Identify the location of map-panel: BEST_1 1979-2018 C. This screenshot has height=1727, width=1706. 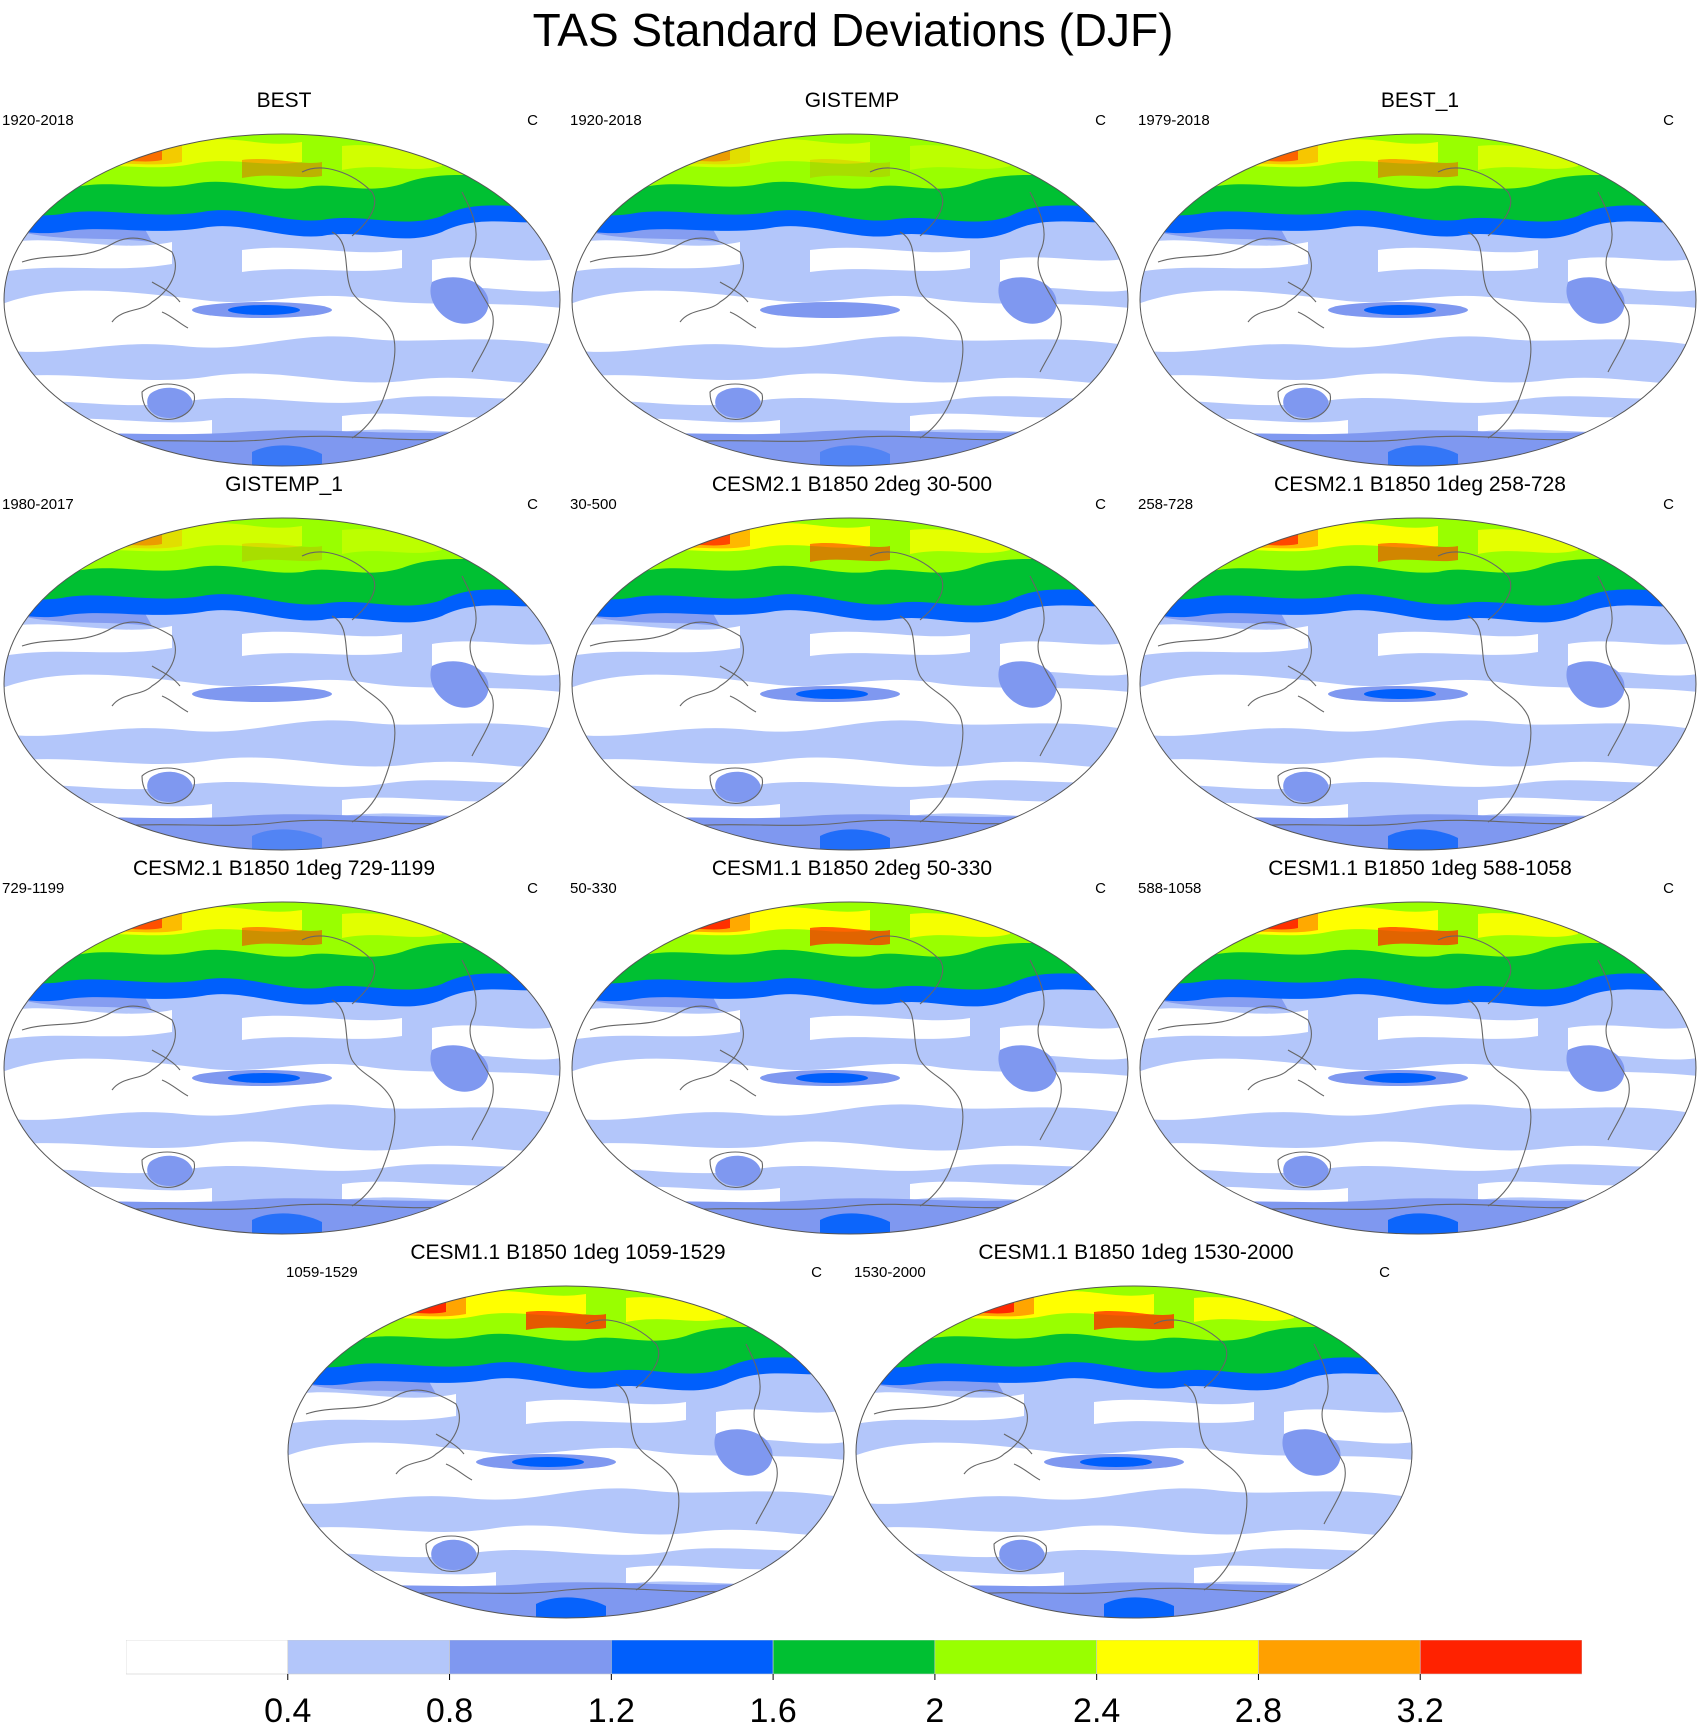
(1420, 278).